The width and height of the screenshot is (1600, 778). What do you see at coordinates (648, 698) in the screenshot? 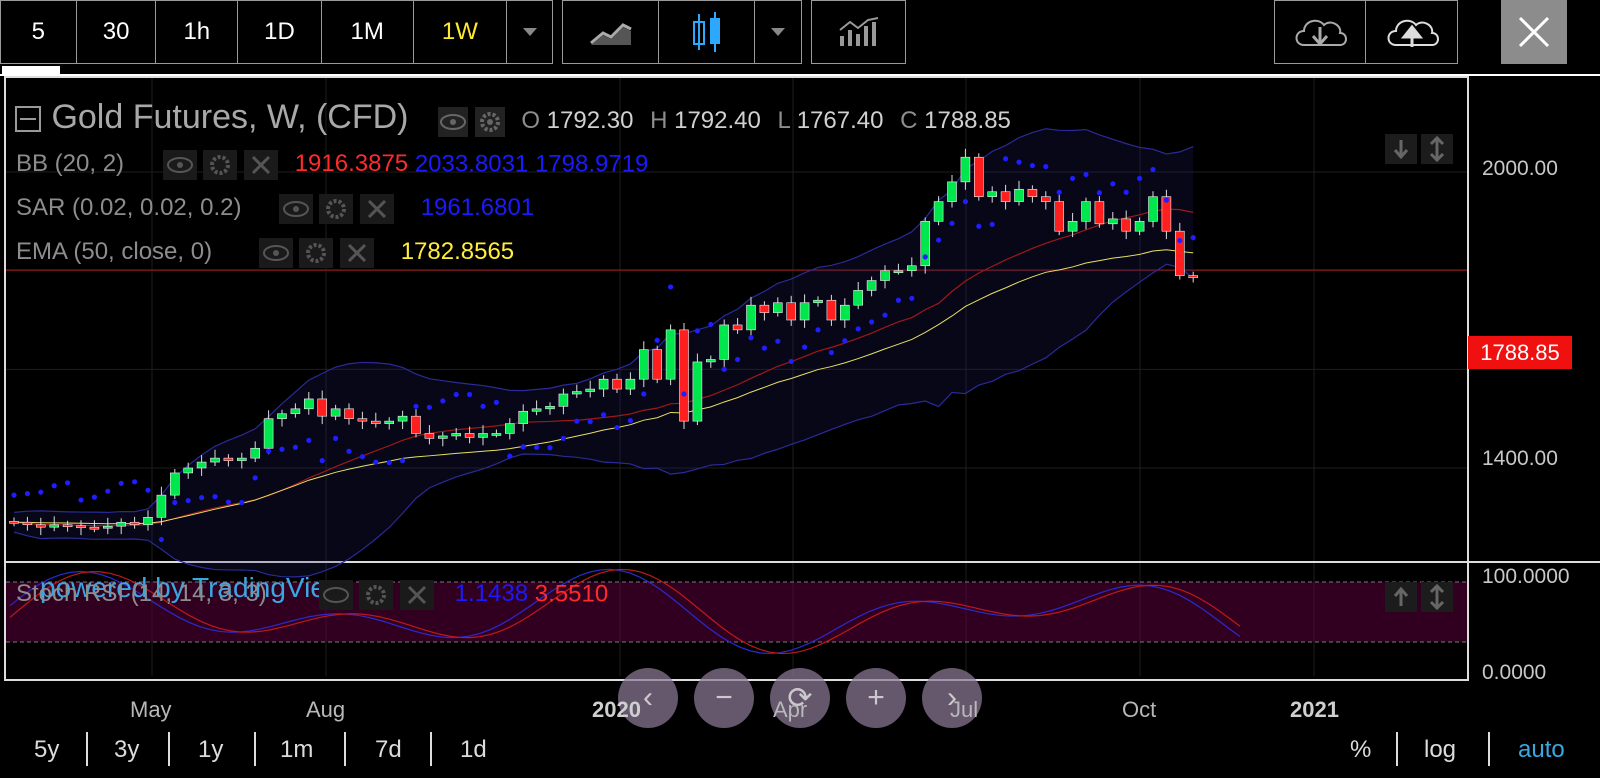
I see `scroll-left-button: ‹` at bounding box center [648, 698].